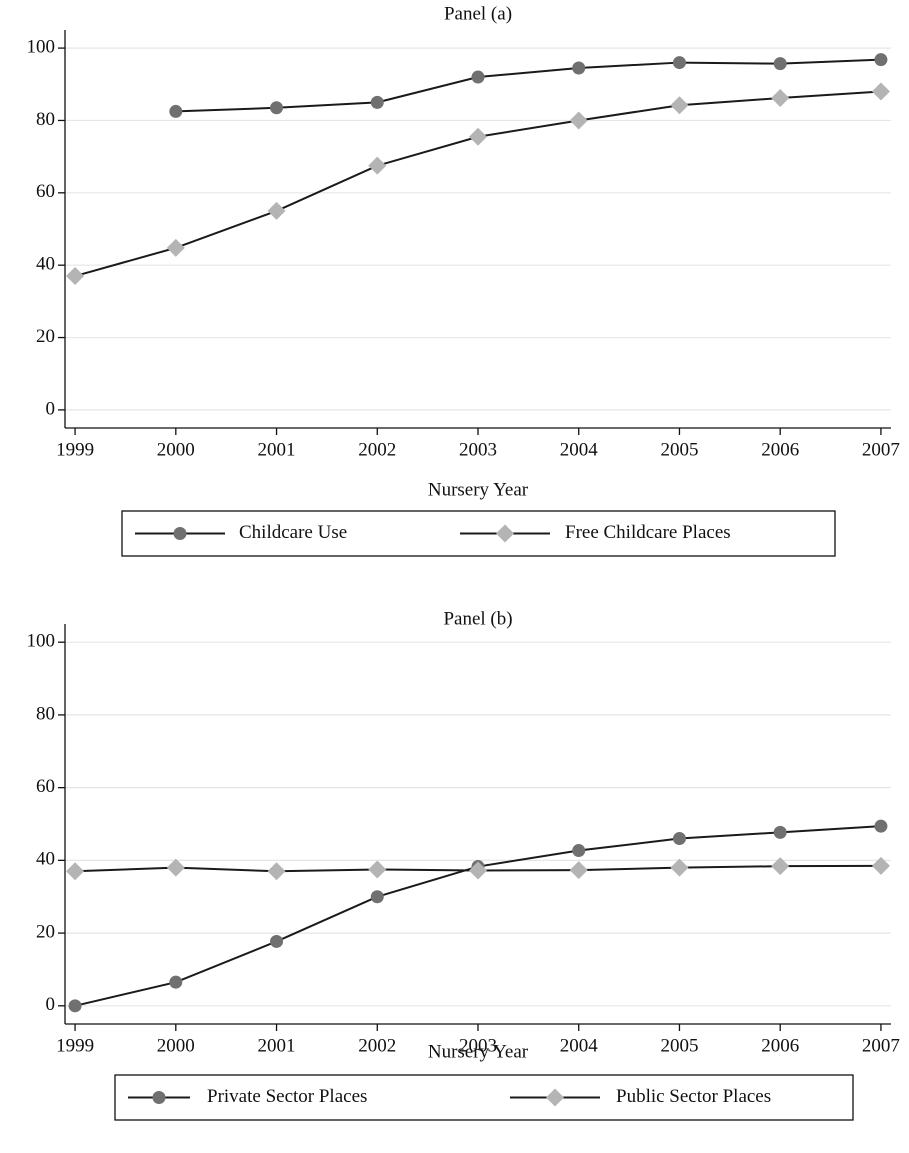  I want to click on chart-title: Panel (b), so click(477, 618).